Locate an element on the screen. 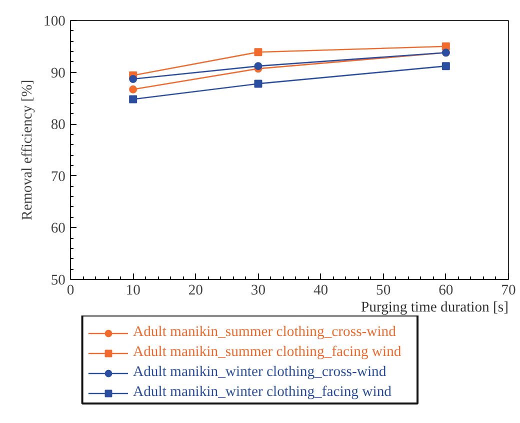 This screenshot has height=423, width=520. x-tick-label: 50 is located at coordinates (383, 290).